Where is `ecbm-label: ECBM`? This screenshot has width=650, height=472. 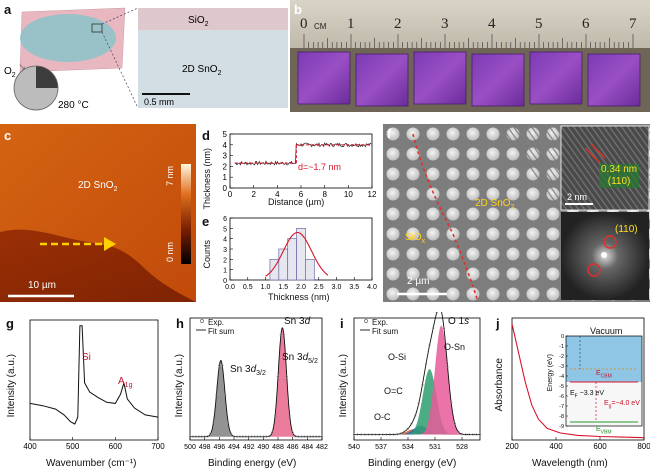 ecbm-label: ECBM is located at coordinates (604, 375).